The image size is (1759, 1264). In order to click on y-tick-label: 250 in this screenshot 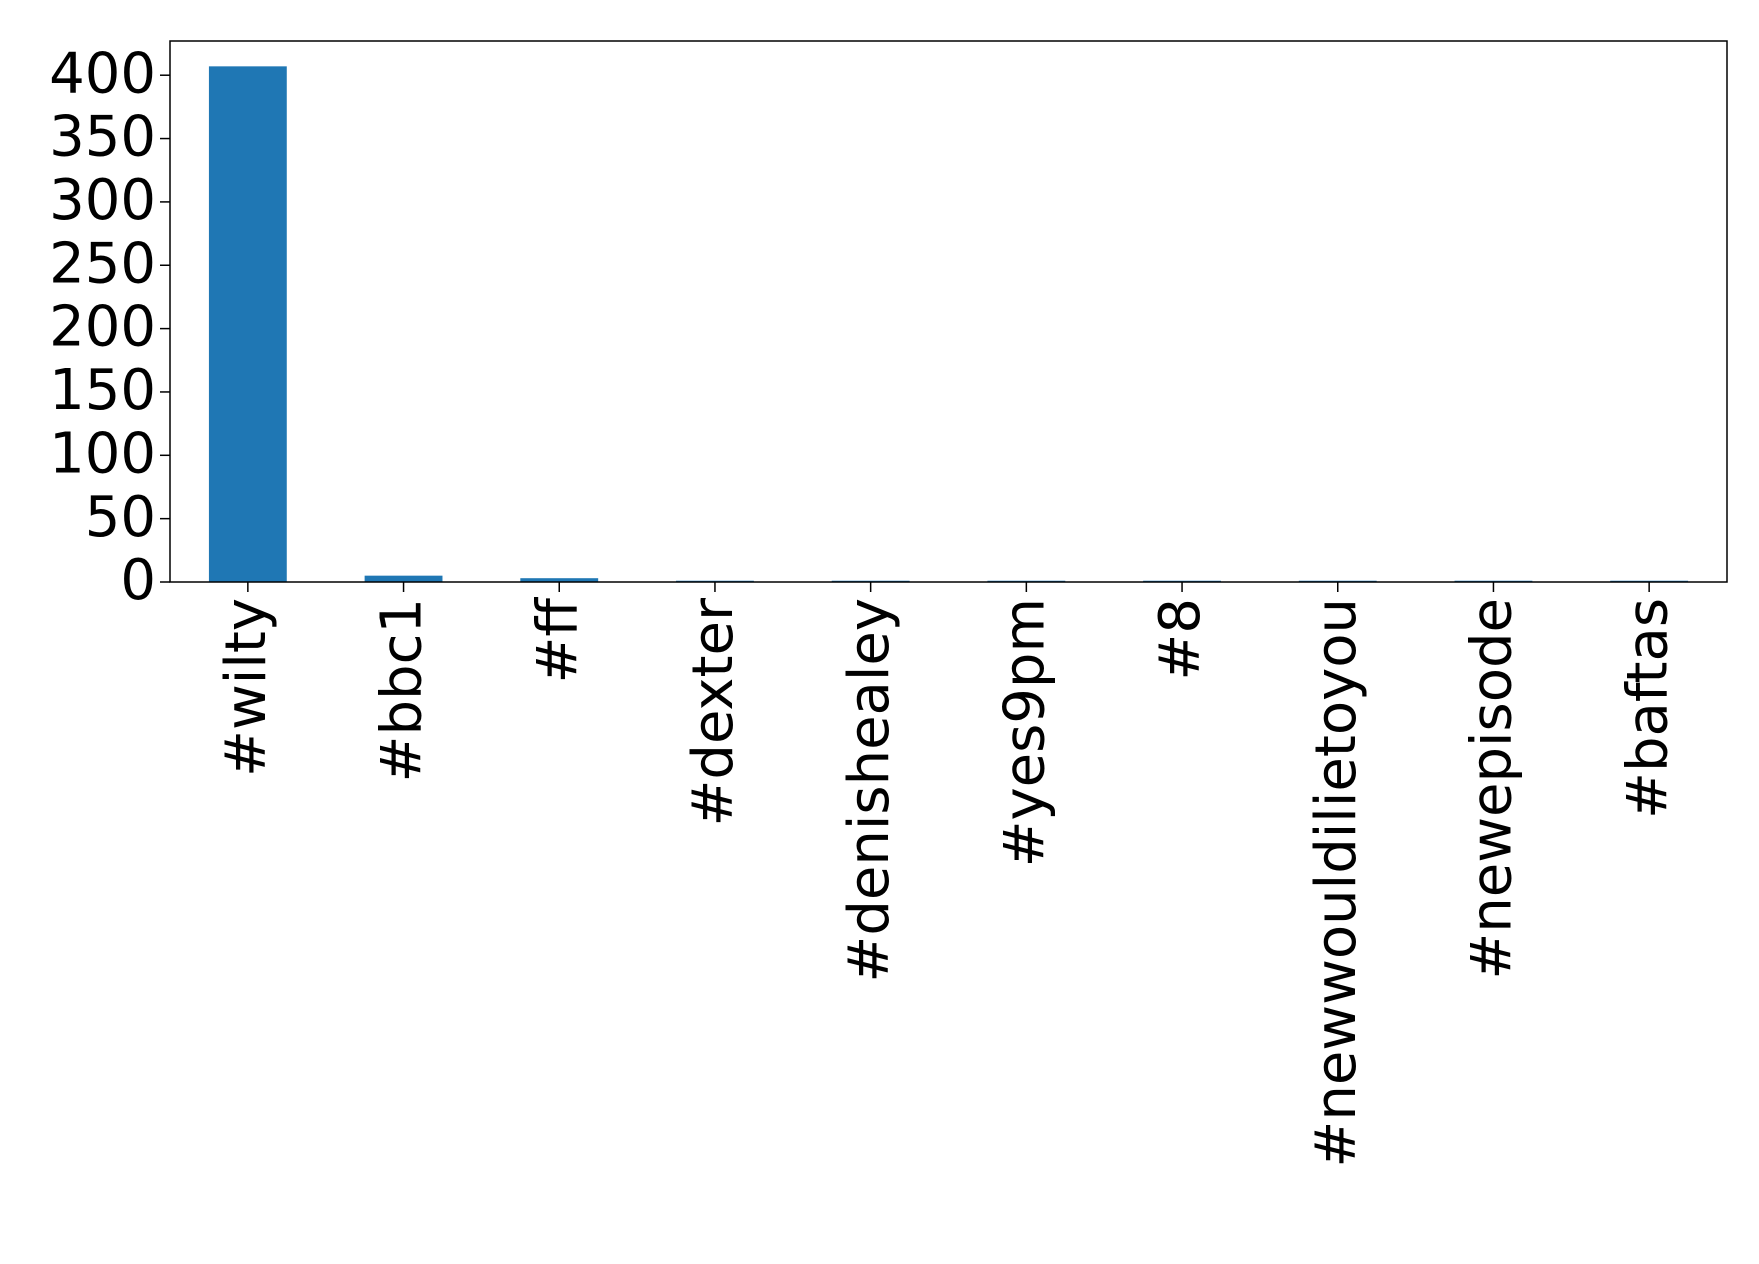, I will do `click(102, 263)`.